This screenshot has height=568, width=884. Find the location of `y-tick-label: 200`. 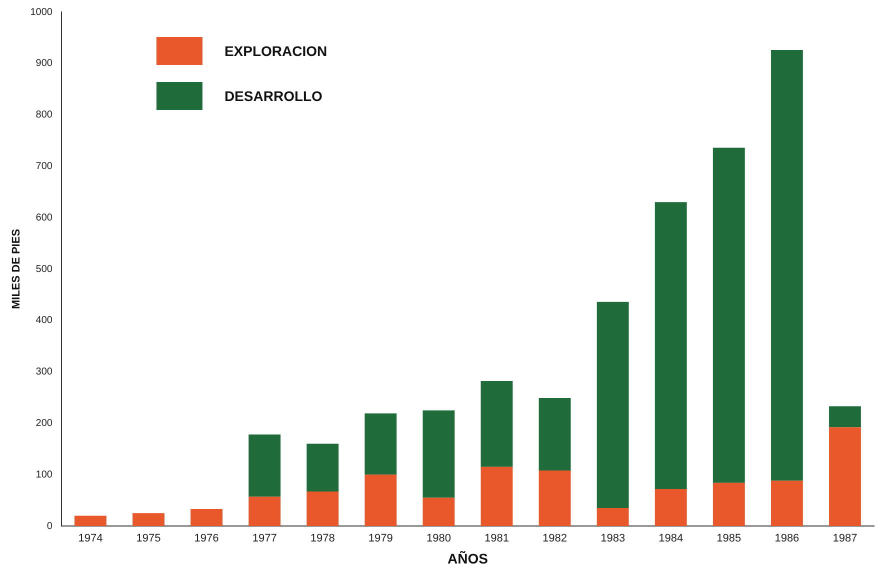

y-tick-label: 200 is located at coordinates (44, 423).